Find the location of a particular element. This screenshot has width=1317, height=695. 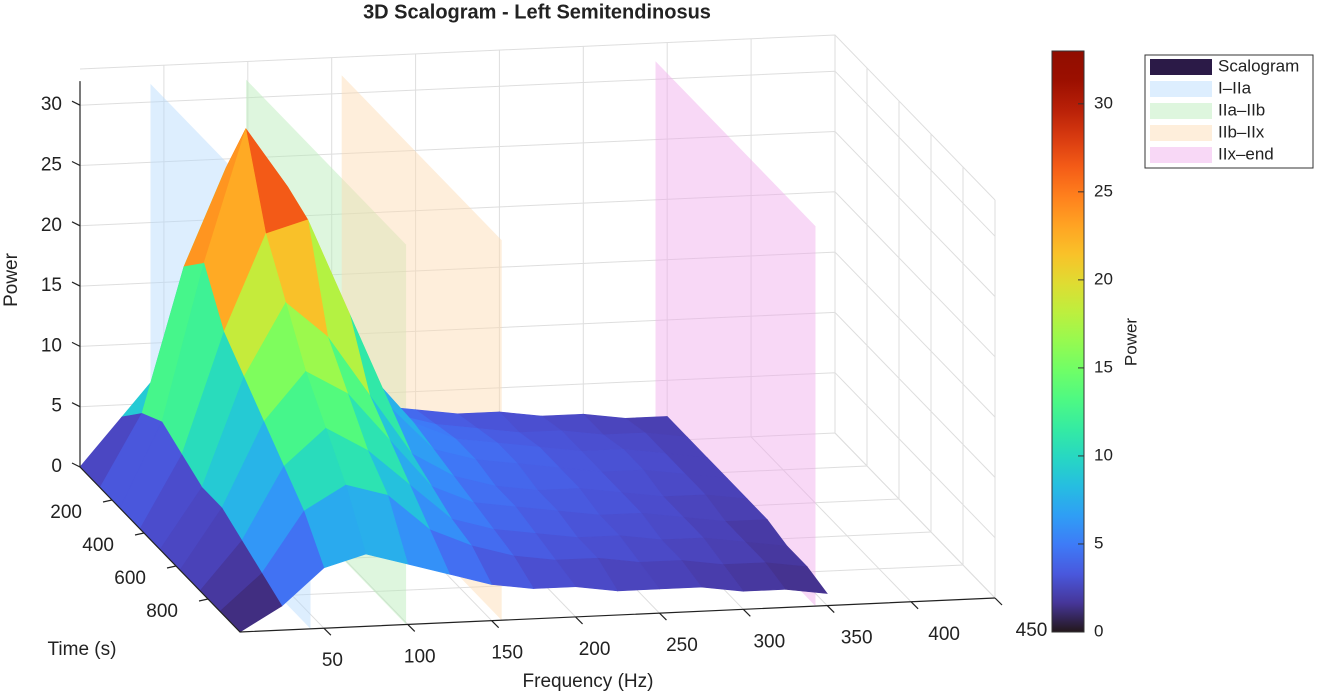

z-tick-label: 10 is located at coordinates (51, 345).